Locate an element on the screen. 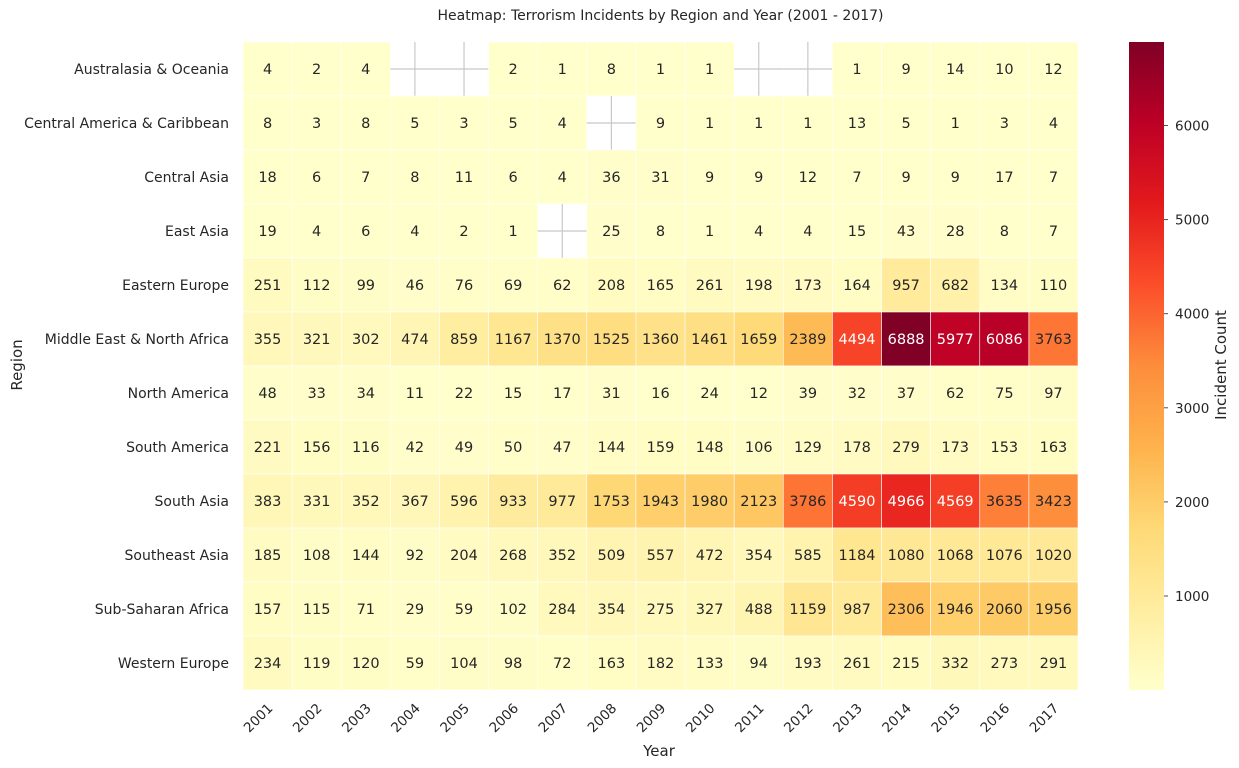 The height and width of the screenshot is (768, 1239). heatmap-cell-value: 3635 is located at coordinates (1004, 502).